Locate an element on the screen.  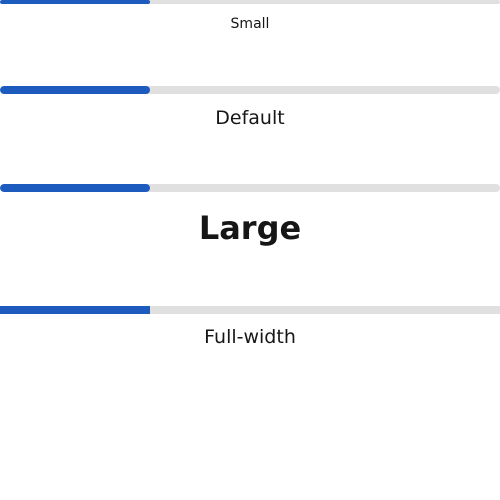
progress-label: Large is located at coordinates (250, 228).